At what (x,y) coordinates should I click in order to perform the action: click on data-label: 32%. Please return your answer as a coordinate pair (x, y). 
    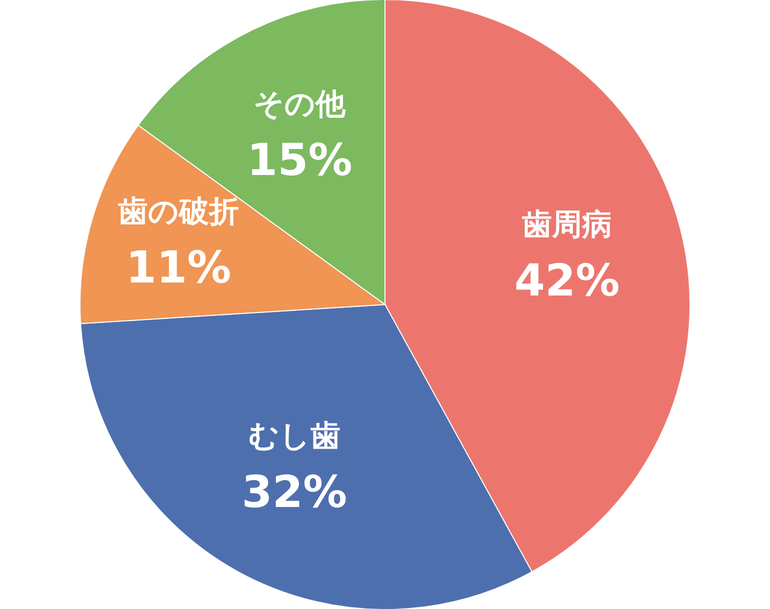
    Looking at the image, I should click on (295, 492).